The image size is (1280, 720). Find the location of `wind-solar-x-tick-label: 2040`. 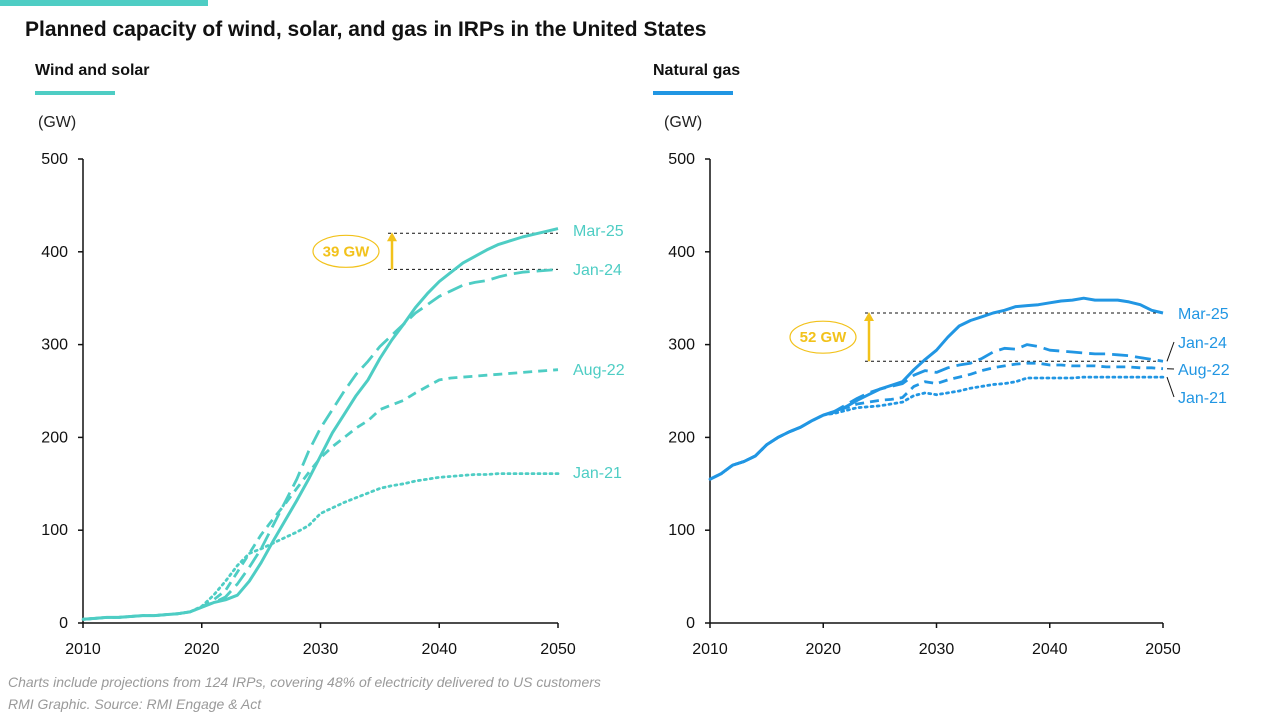

wind-solar-x-tick-label: 2040 is located at coordinates (439, 649).